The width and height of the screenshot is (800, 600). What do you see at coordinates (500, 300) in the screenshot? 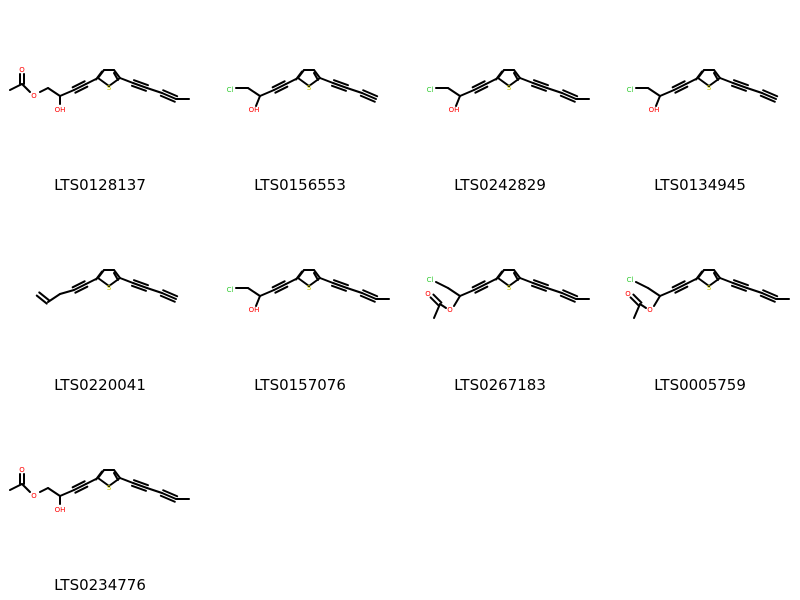
I see `molecule-cell: S Cl O O LTS0267183` at bounding box center [500, 300].